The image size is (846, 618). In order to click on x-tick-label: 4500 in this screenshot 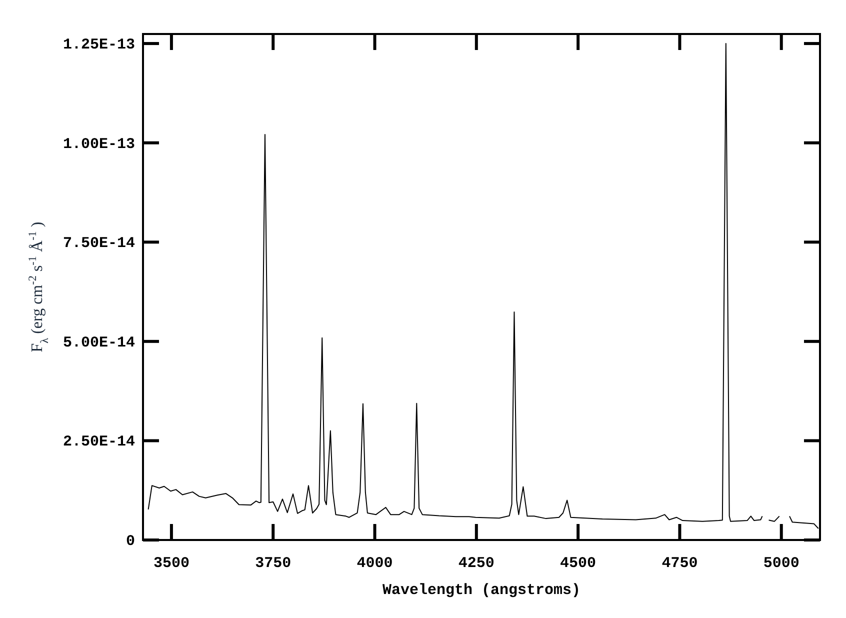, I will do `click(578, 563)`.